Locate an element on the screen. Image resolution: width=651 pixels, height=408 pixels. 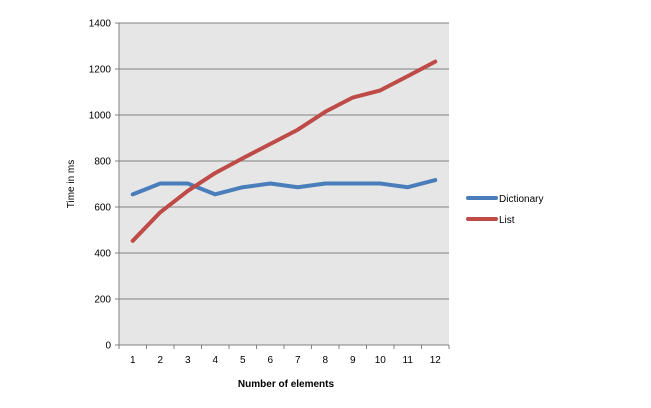
legend-label-list: List is located at coordinates (507, 220).